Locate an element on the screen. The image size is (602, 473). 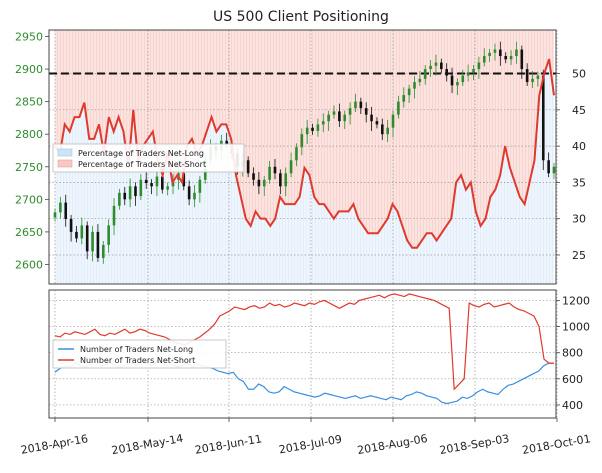
left-tick-label: 2750 is located at coordinates (29, 167).